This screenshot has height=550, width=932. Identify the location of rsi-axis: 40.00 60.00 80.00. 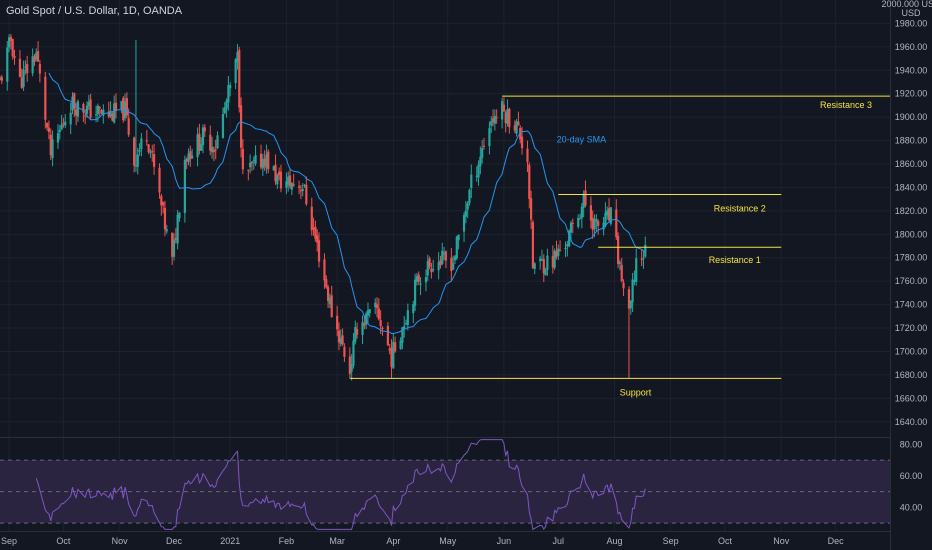
(911, 475).